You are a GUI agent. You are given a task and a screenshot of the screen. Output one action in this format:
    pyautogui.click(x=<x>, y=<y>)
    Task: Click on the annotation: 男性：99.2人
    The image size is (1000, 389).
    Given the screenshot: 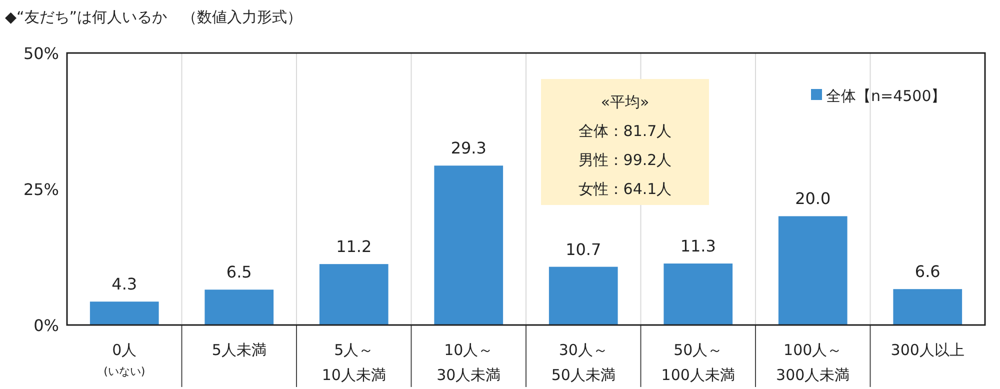 What is the action you would take?
    pyautogui.click(x=625, y=160)
    